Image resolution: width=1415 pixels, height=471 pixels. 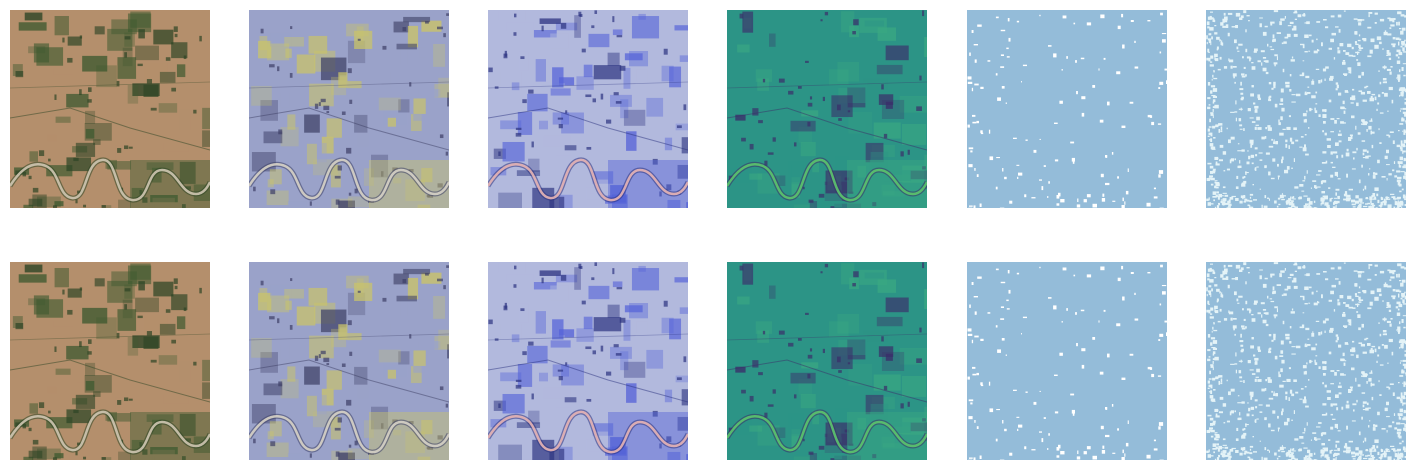 What do you see at coordinates (349, 180) in the screenshot?
I see `river` at bounding box center [349, 180].